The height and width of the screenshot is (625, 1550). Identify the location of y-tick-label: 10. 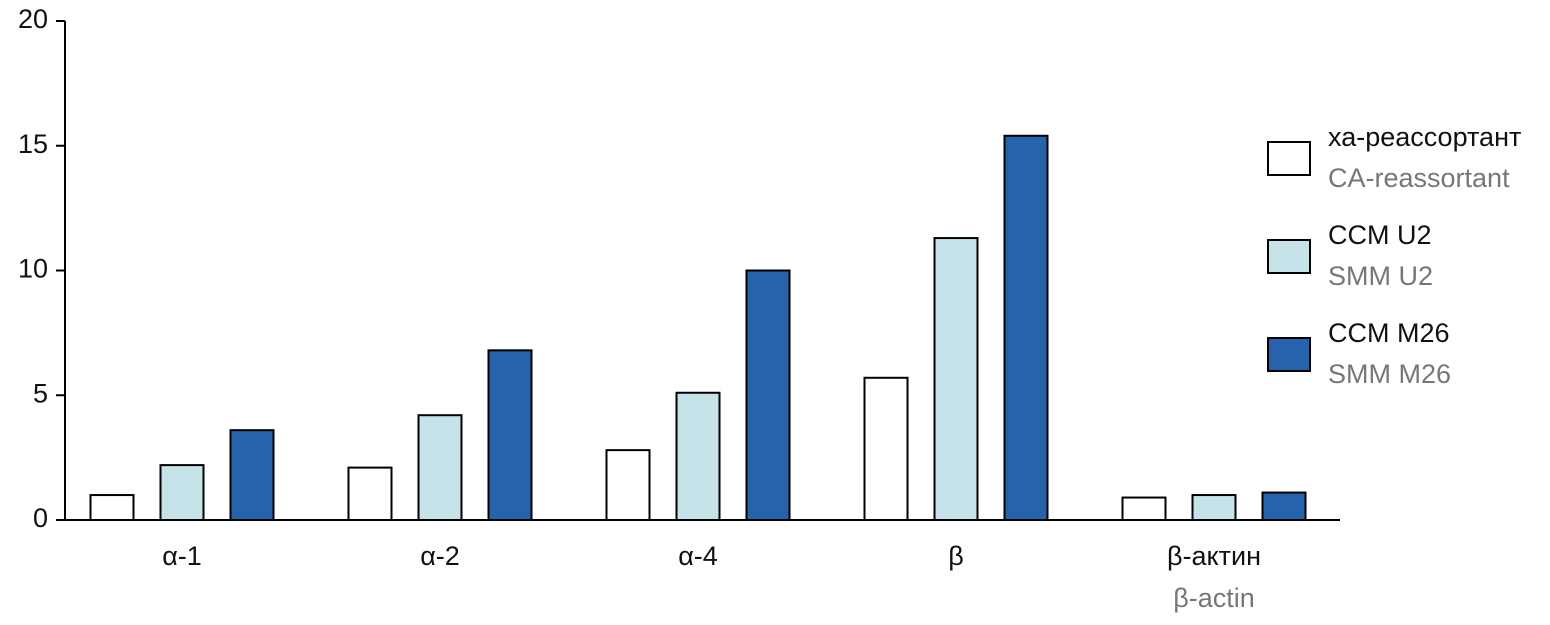
(33, 269).